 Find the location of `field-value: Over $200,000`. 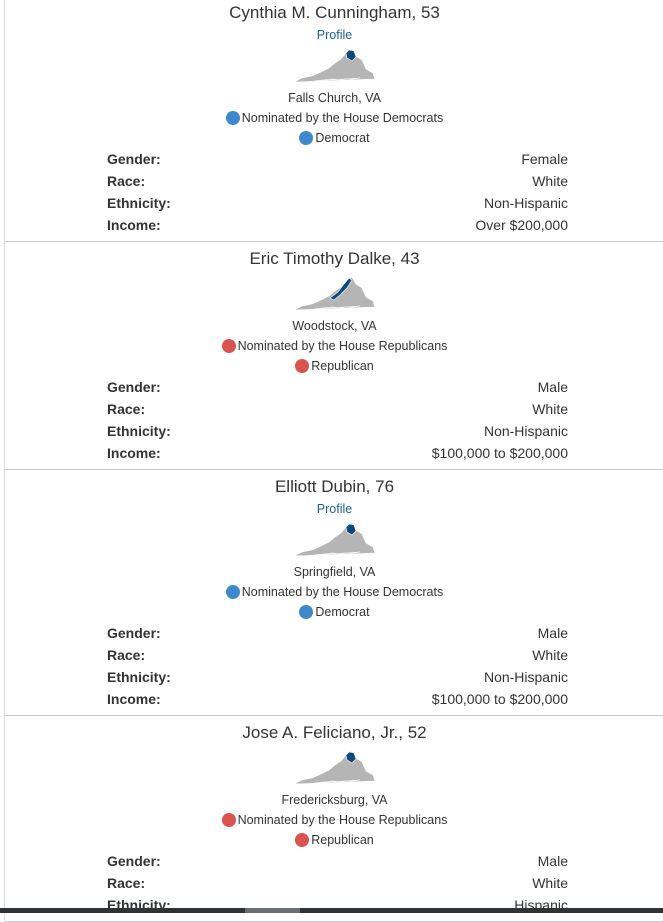

field-value: Over $200,000 is located at coordinates (521, 225).